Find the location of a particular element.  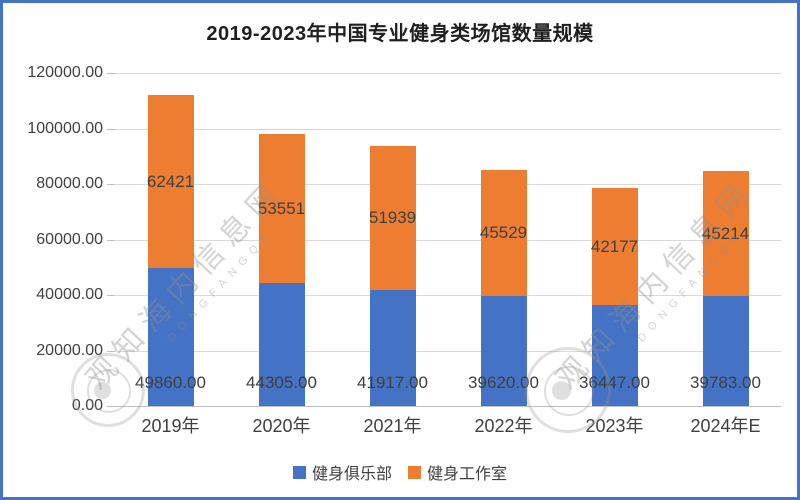

legend-item: 健身俱乐部 is located at coordinates (342, 472).